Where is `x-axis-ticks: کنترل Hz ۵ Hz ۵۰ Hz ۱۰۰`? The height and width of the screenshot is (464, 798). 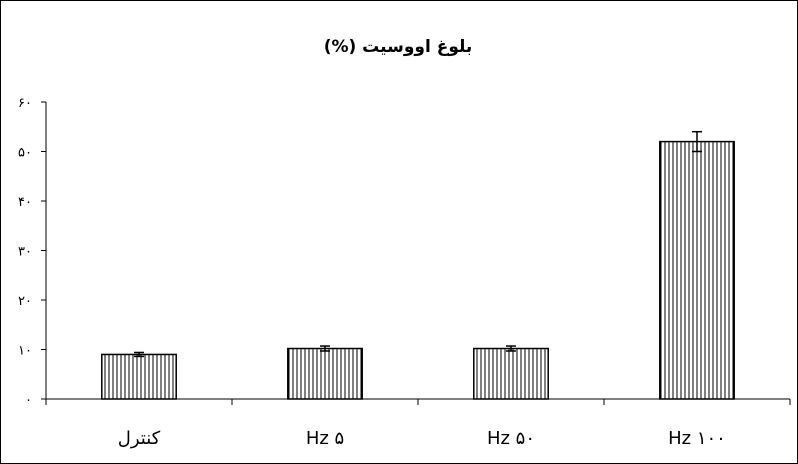 x-axis-ticks: کنترل Hz ۵ Hz ۵۰ Hz ۱۰۰ is located at coordinates (418, 424).